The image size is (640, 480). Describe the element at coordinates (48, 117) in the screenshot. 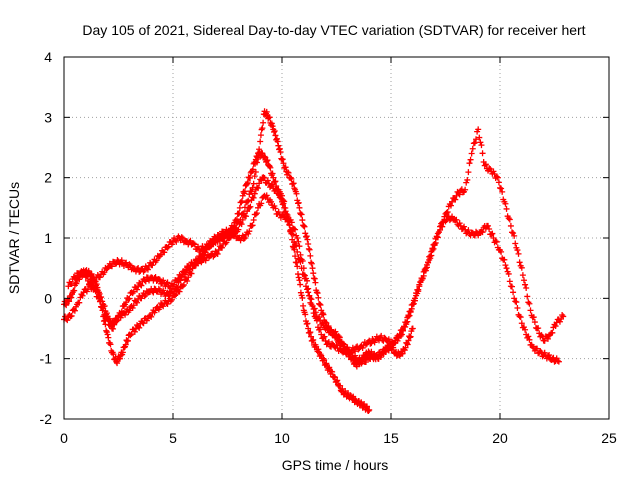

I see `y-tick-label: 3` at that location.